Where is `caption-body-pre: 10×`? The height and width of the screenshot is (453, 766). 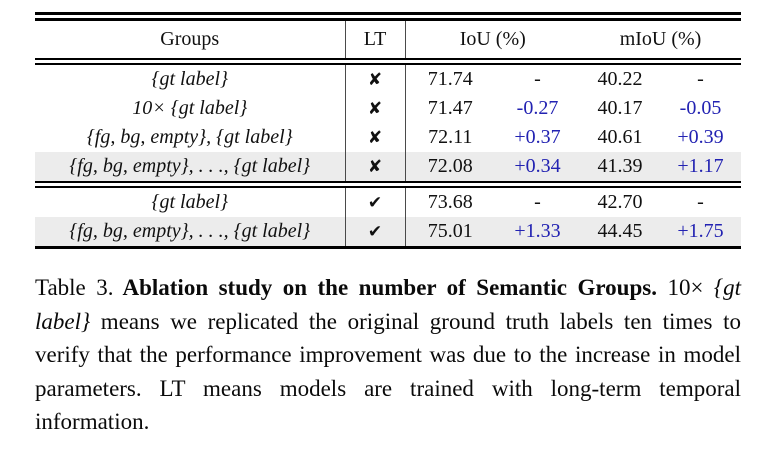
caption-body-pre: 10× is located at coordinates (690, 287).